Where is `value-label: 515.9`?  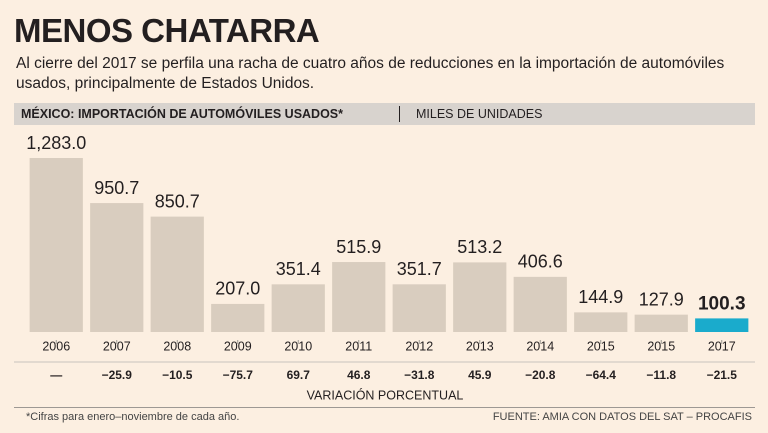
value-label: 515.9 is located at coordinates (358, 247).